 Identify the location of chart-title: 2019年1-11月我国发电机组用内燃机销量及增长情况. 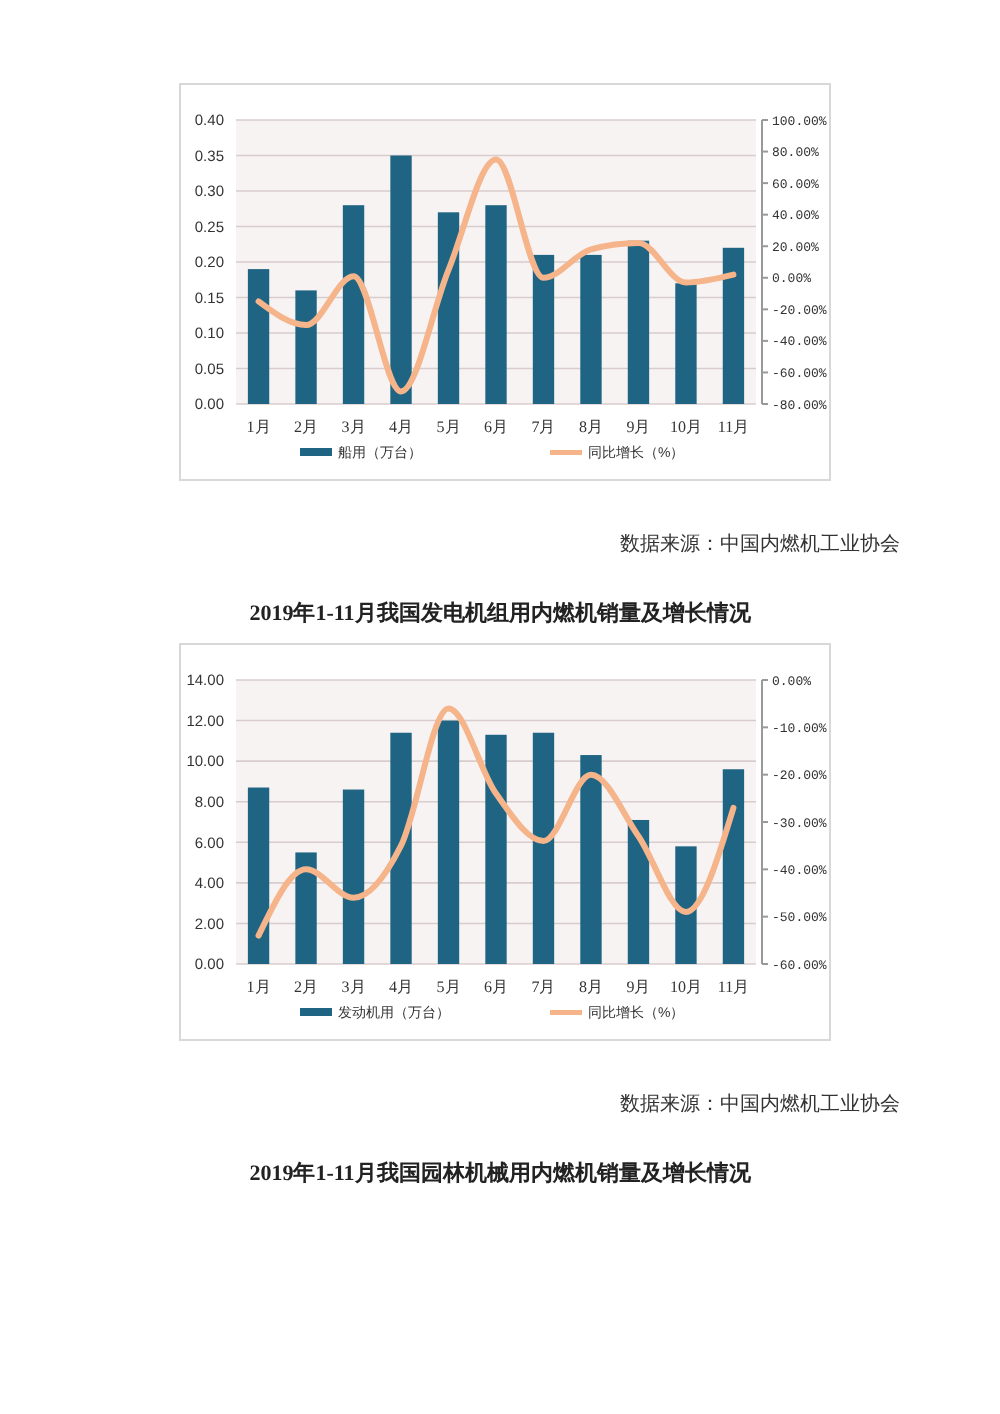
(501, 613).